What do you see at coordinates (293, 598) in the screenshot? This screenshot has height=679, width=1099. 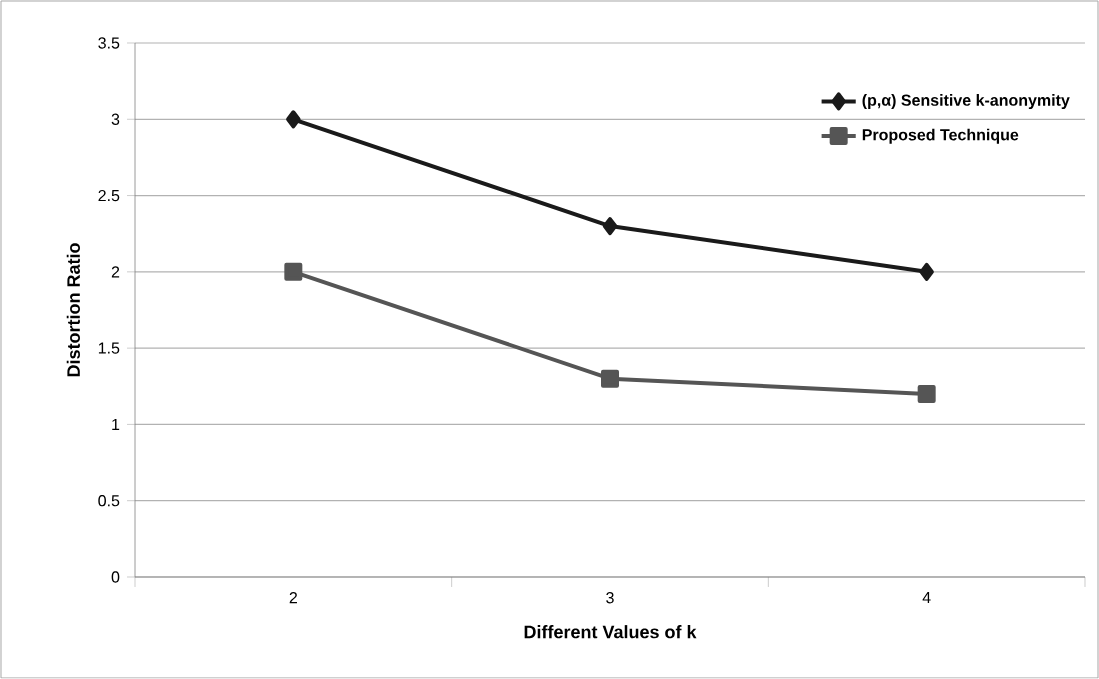 I see `x-tick-label: 2` at bounding box center [293, 598].